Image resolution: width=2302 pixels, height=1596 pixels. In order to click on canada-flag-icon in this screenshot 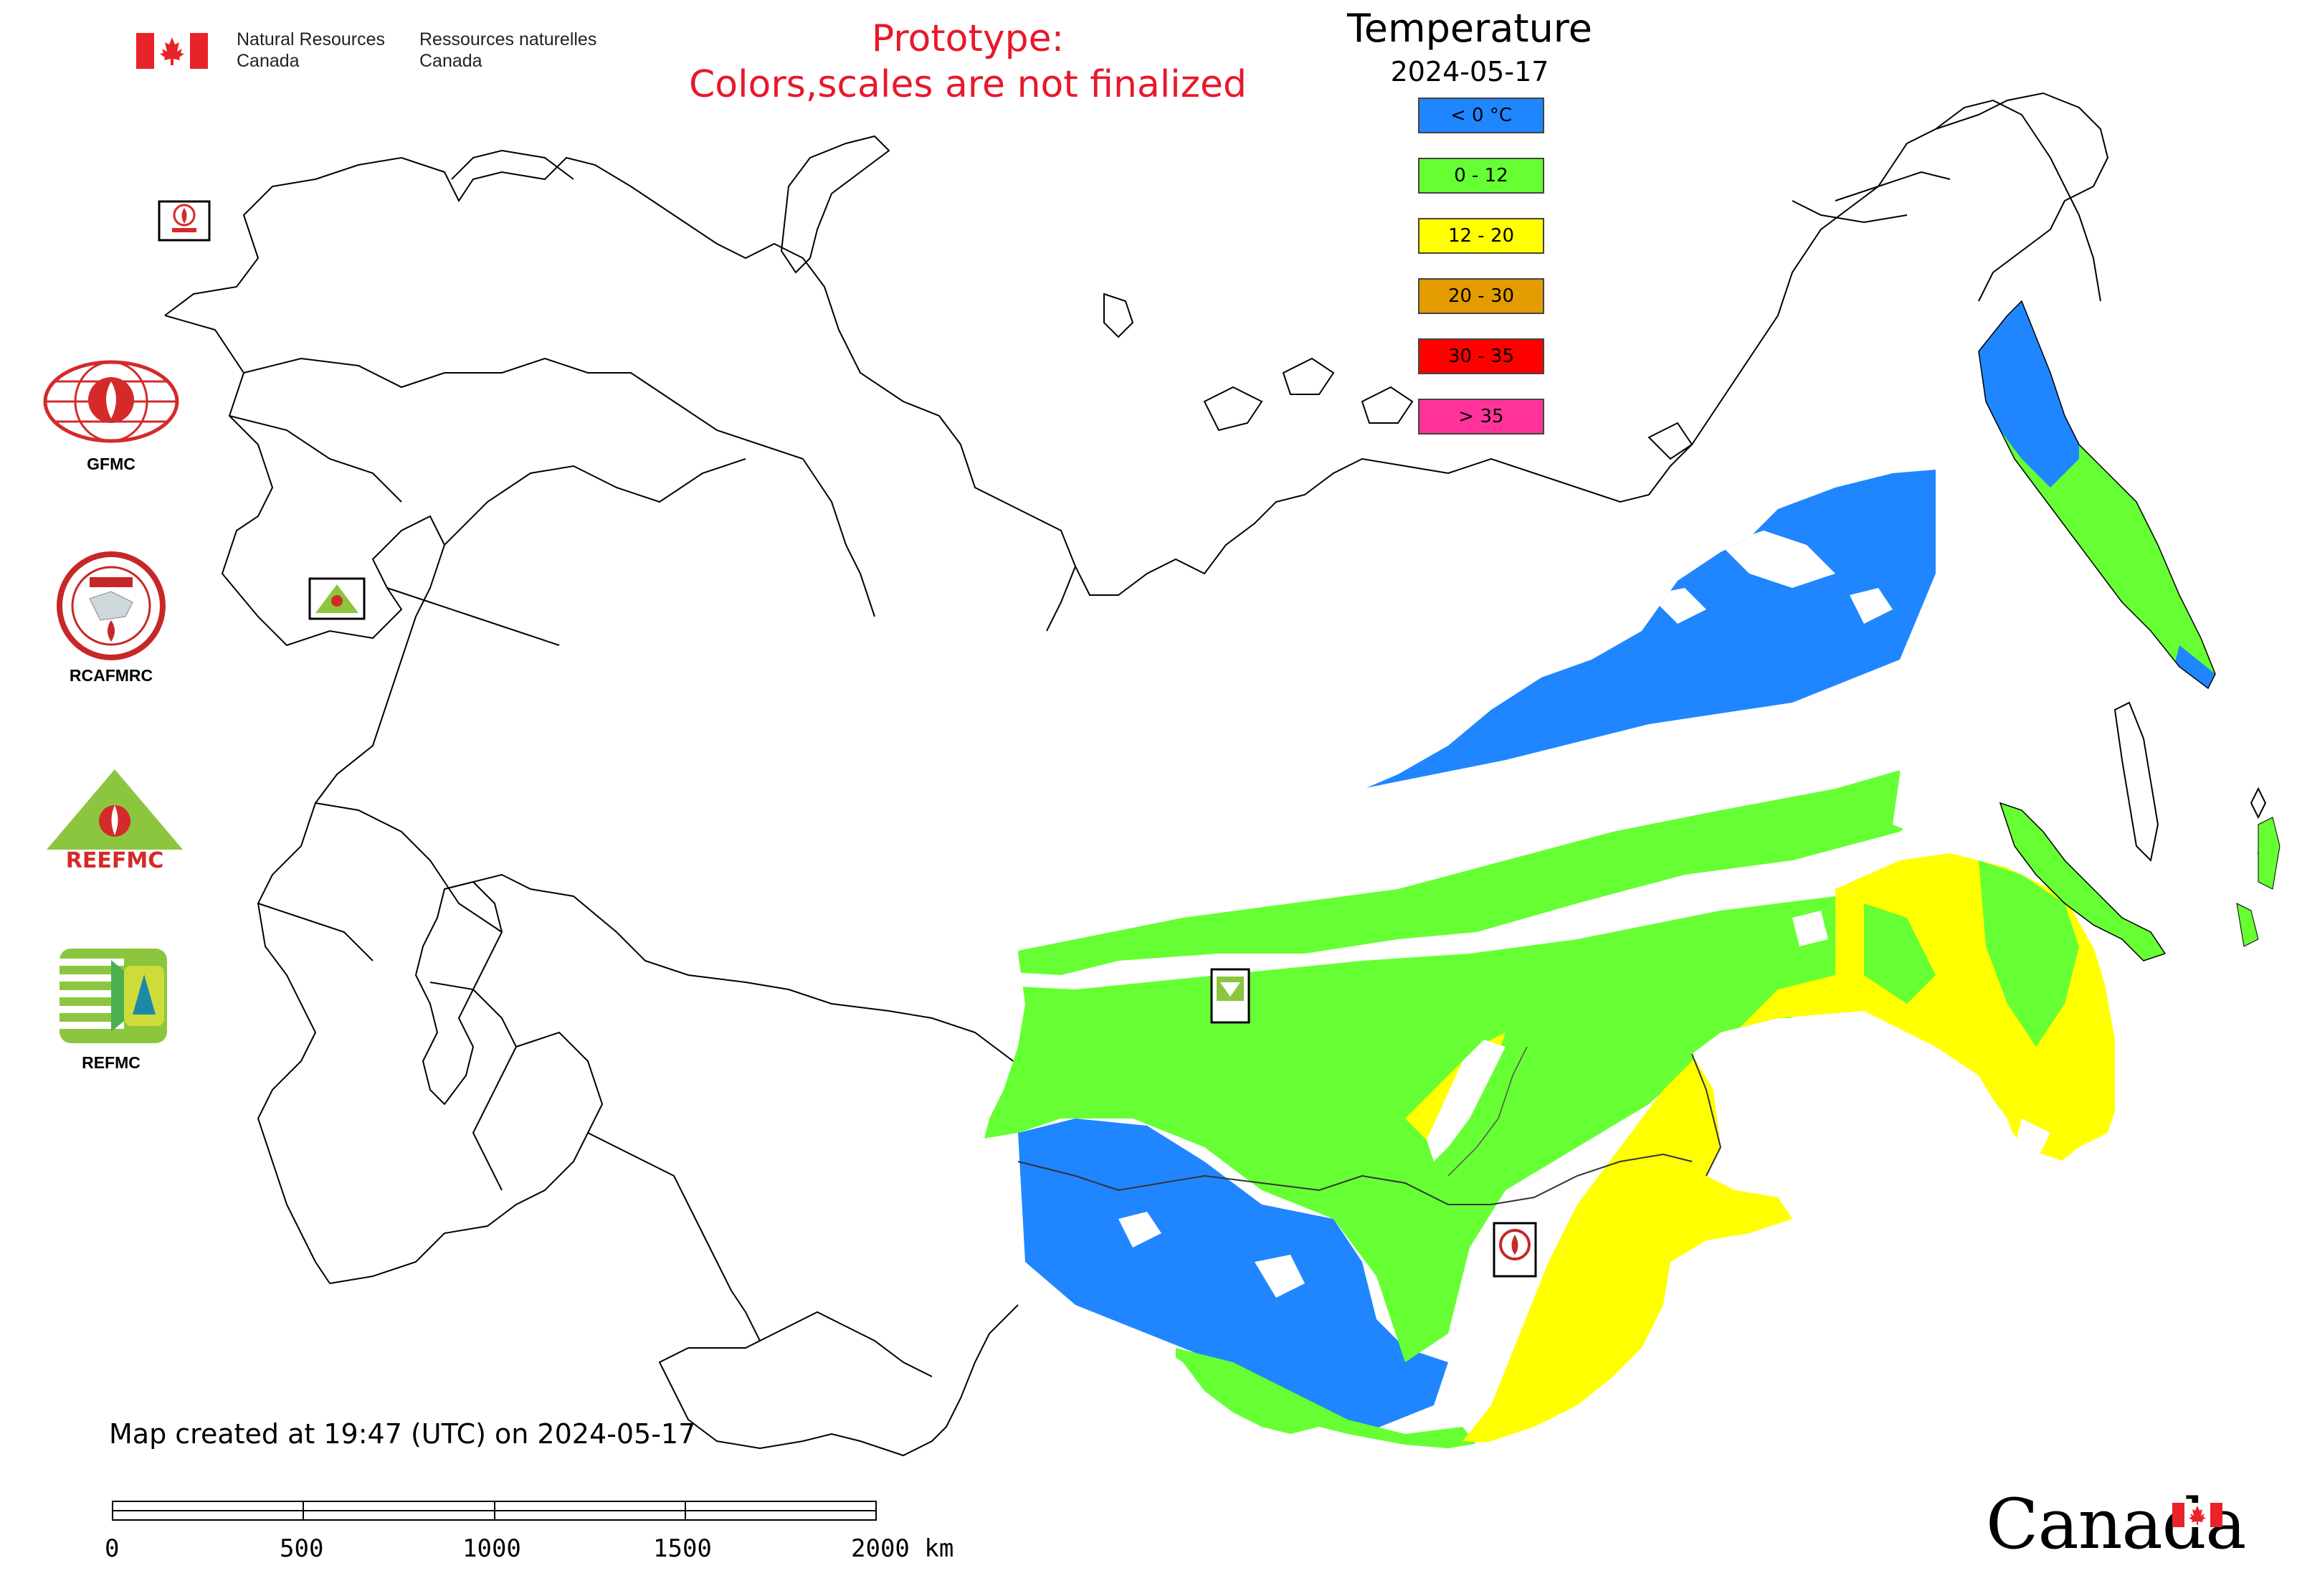, I will do `click(172, 51)`.